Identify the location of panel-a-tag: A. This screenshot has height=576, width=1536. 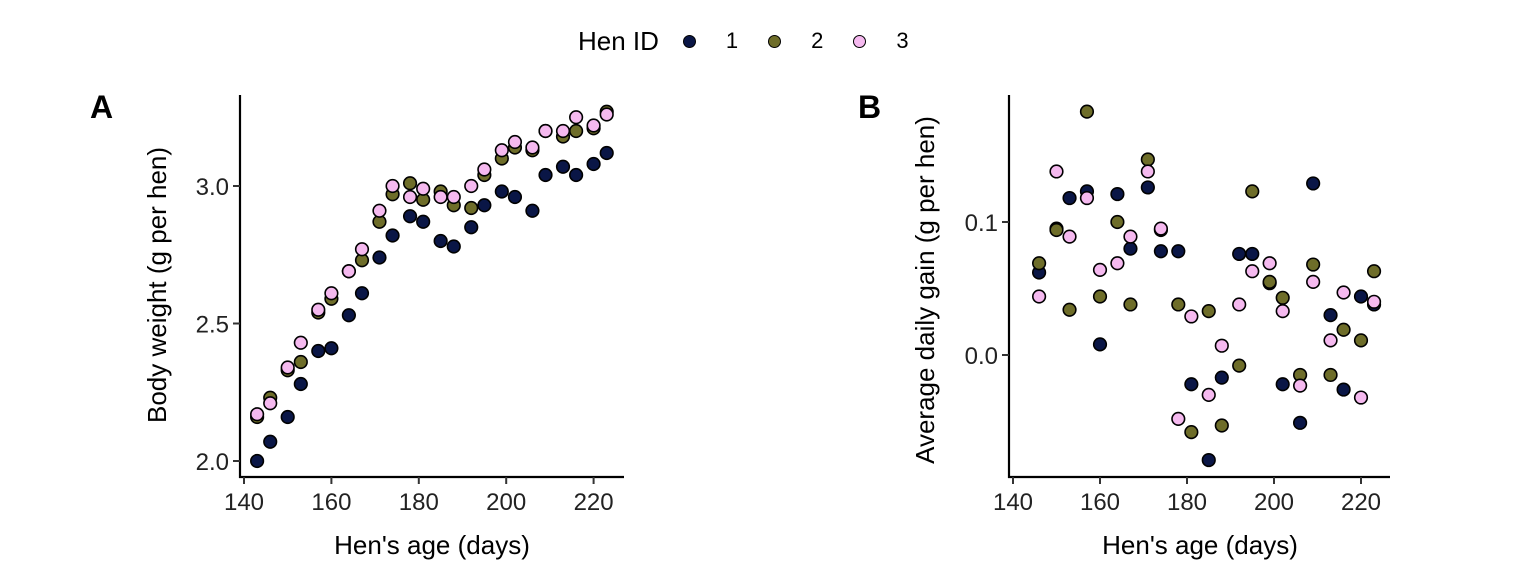
(101, 107).